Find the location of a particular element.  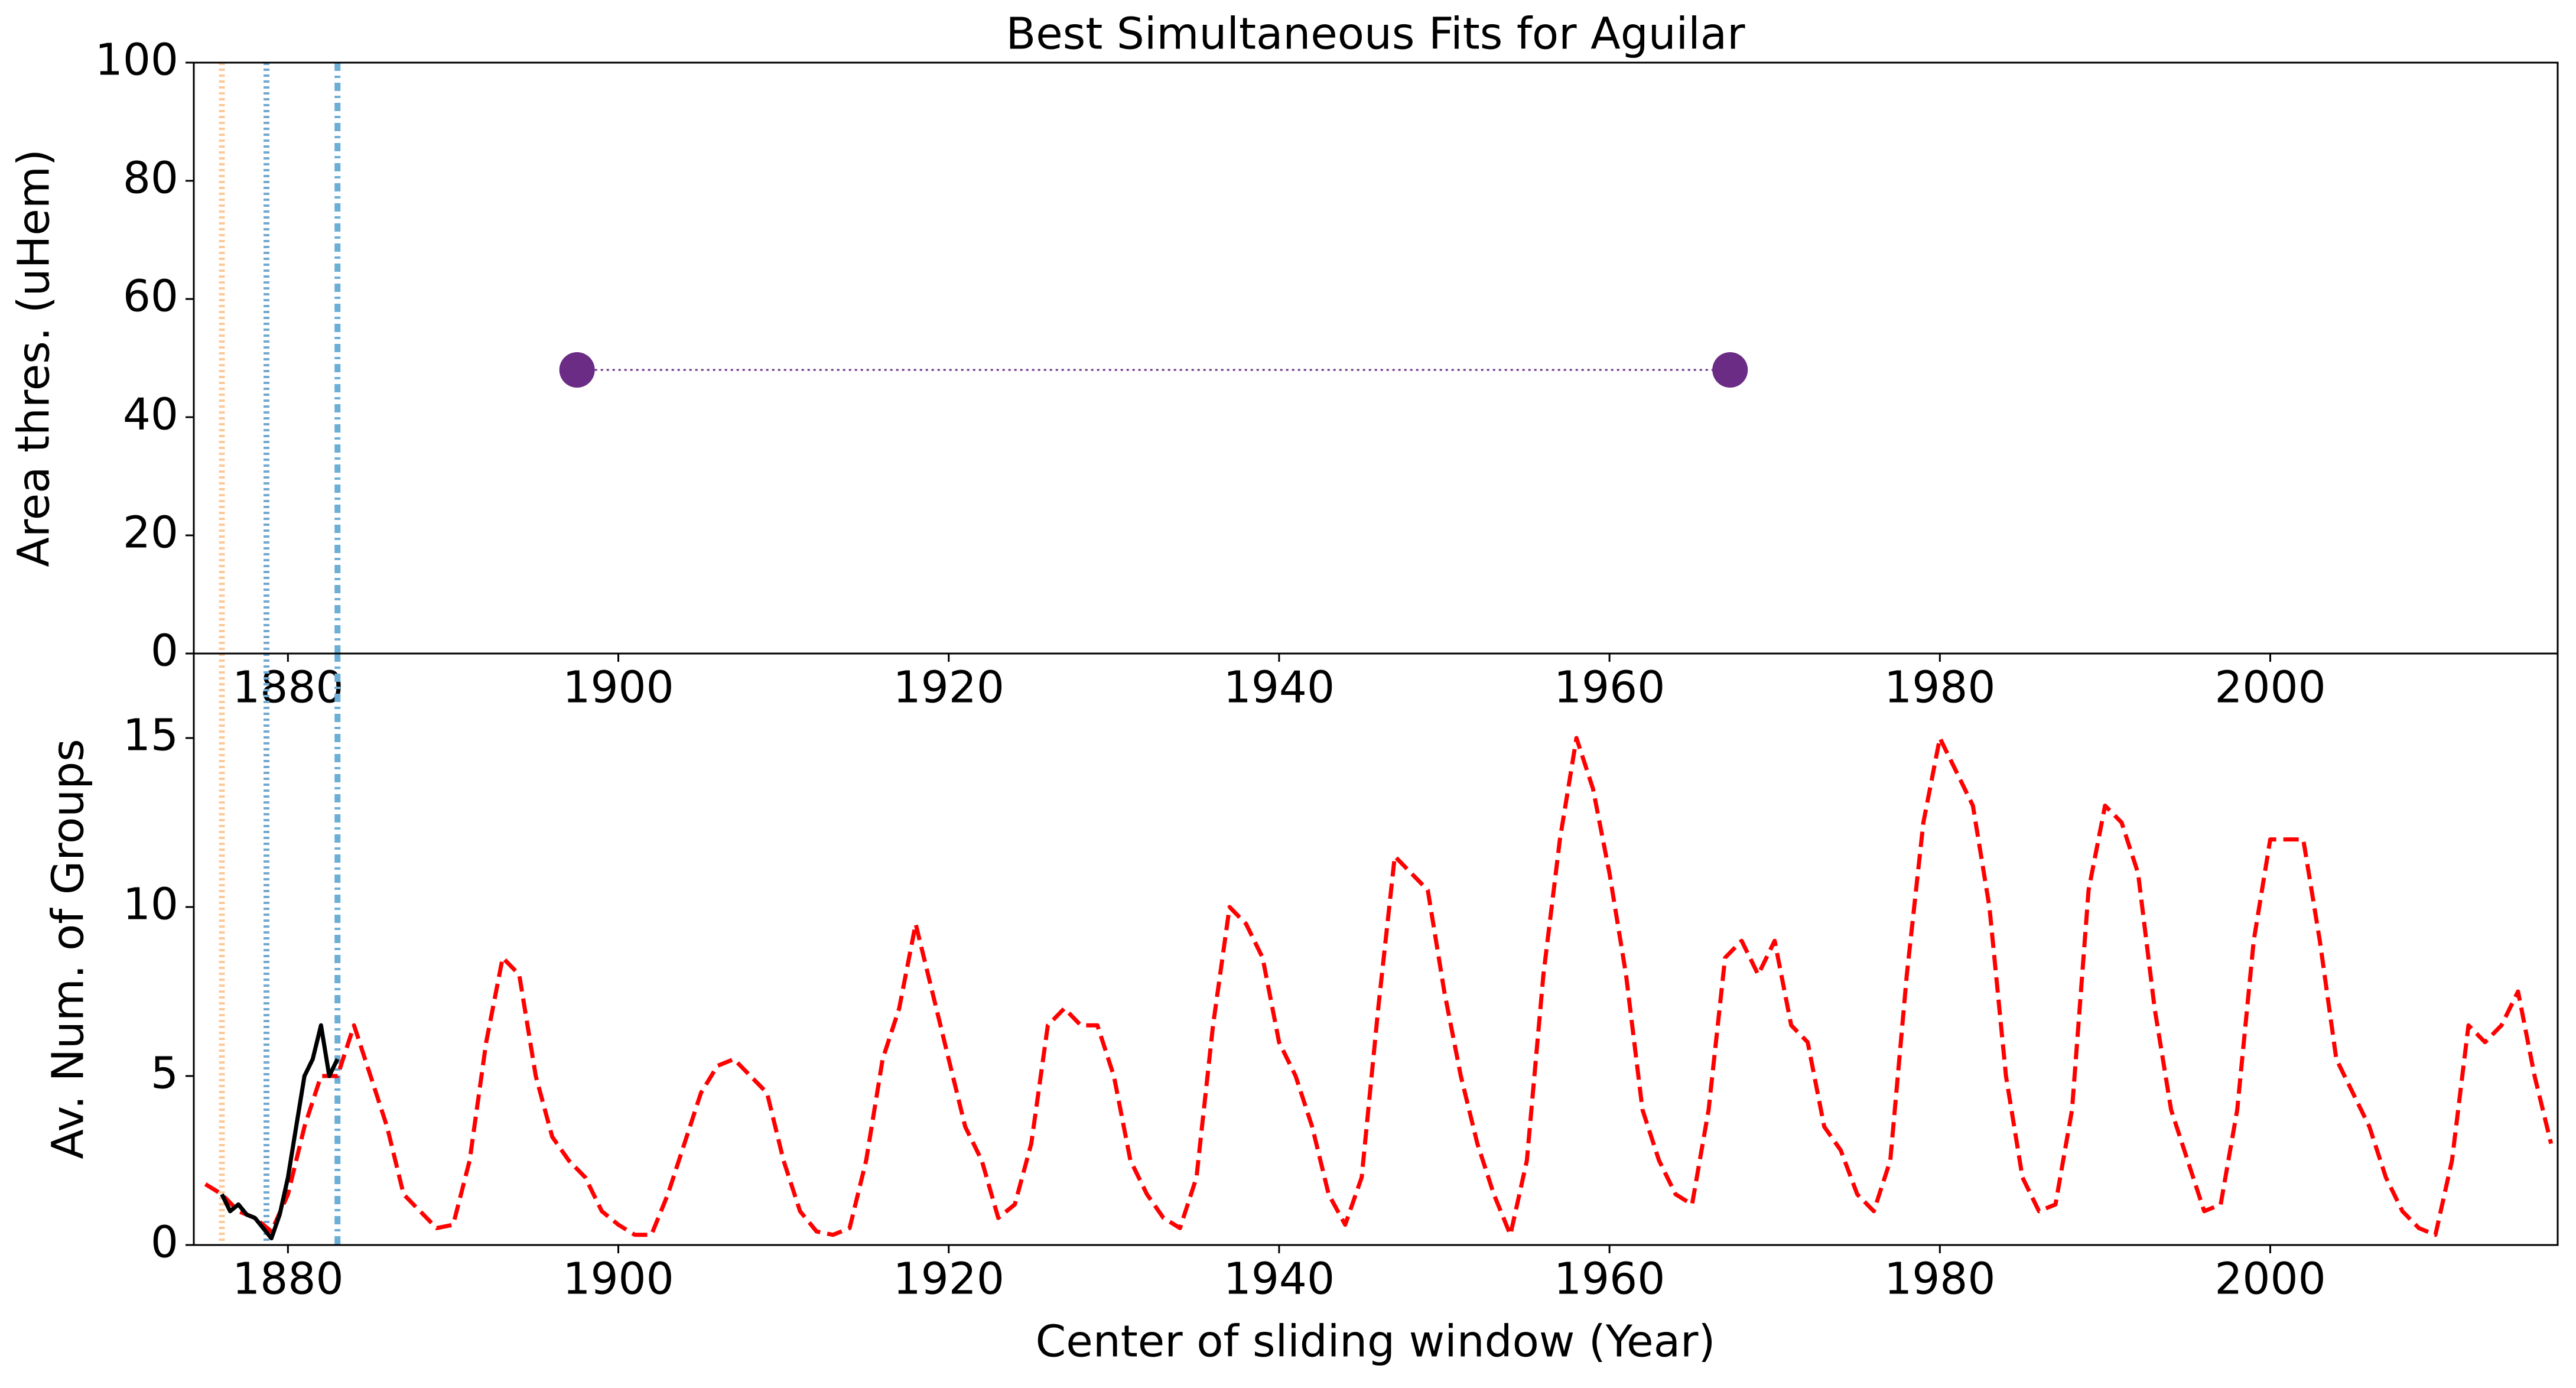

y-tick-label: 100 is located at coordinates (137, 61).